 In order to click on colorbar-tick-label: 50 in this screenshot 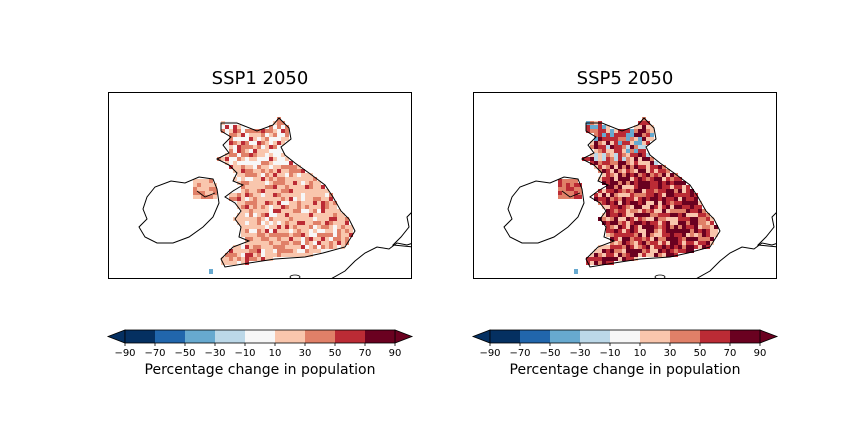, I will do `click(335, 353)`.